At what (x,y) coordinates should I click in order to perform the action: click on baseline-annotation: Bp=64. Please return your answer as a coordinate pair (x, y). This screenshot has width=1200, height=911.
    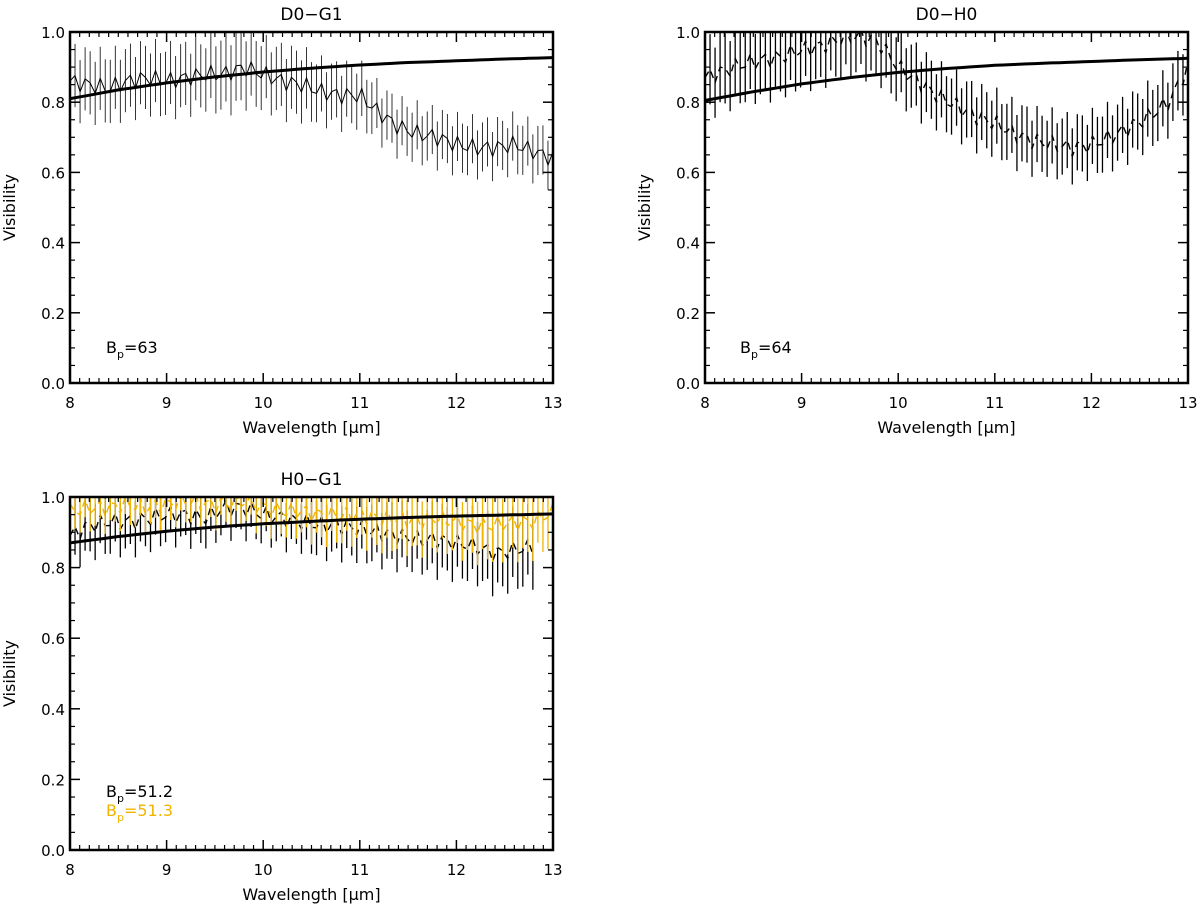
    Looking at the image, I should click on (766, 349).